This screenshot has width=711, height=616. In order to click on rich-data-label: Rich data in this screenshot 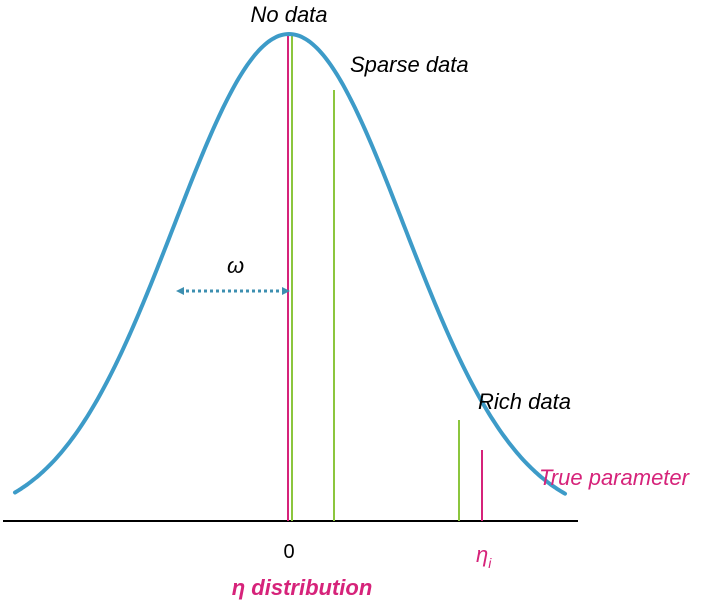, I will do `click(524, 401)`.